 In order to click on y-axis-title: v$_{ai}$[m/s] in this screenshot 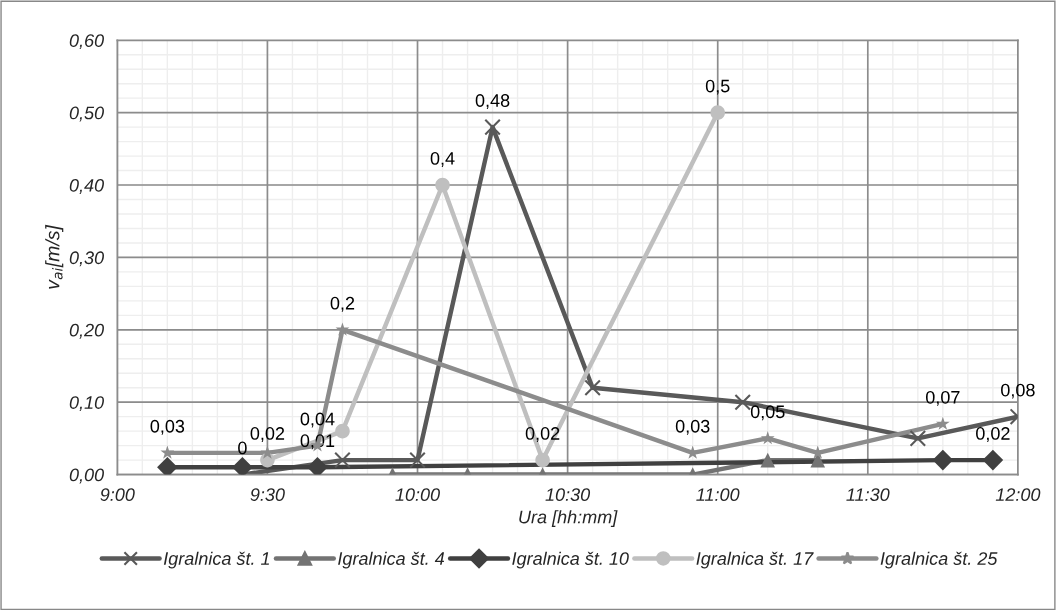, I will do `click(54, 256)`.